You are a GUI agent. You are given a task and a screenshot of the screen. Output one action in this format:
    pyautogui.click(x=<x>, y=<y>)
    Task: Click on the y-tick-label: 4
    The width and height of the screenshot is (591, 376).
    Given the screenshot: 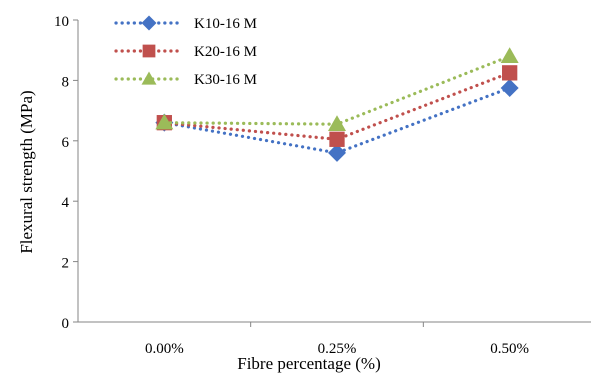 What is the action you would take?
    pyautogui.click(x=66, y=203)
    